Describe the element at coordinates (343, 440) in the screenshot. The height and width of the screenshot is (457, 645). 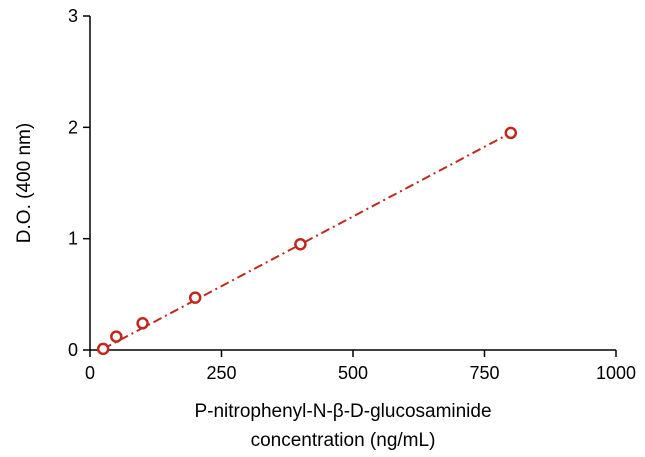
I see `x-axis-label-line-2: concentration (ng/mL)` at that location.